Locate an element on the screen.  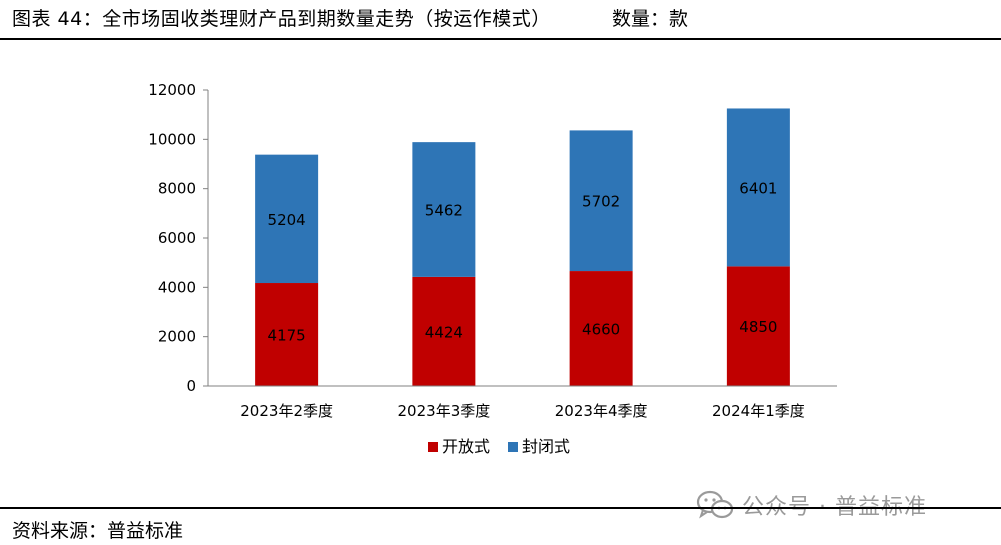
x-tick-label: 2024年1季度 is located at coordinates (758, 411).